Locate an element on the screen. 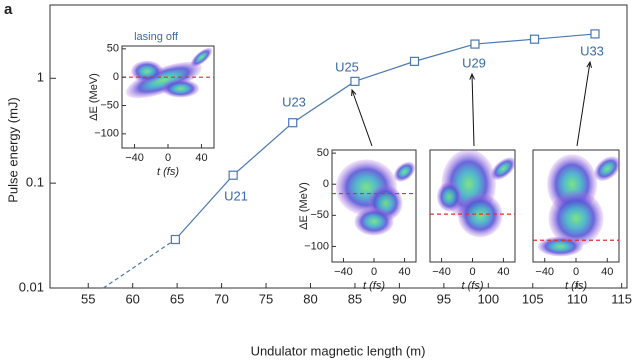 The image size is (635, 361). x-tick-label: 100 is located at coordinates (488, 298).